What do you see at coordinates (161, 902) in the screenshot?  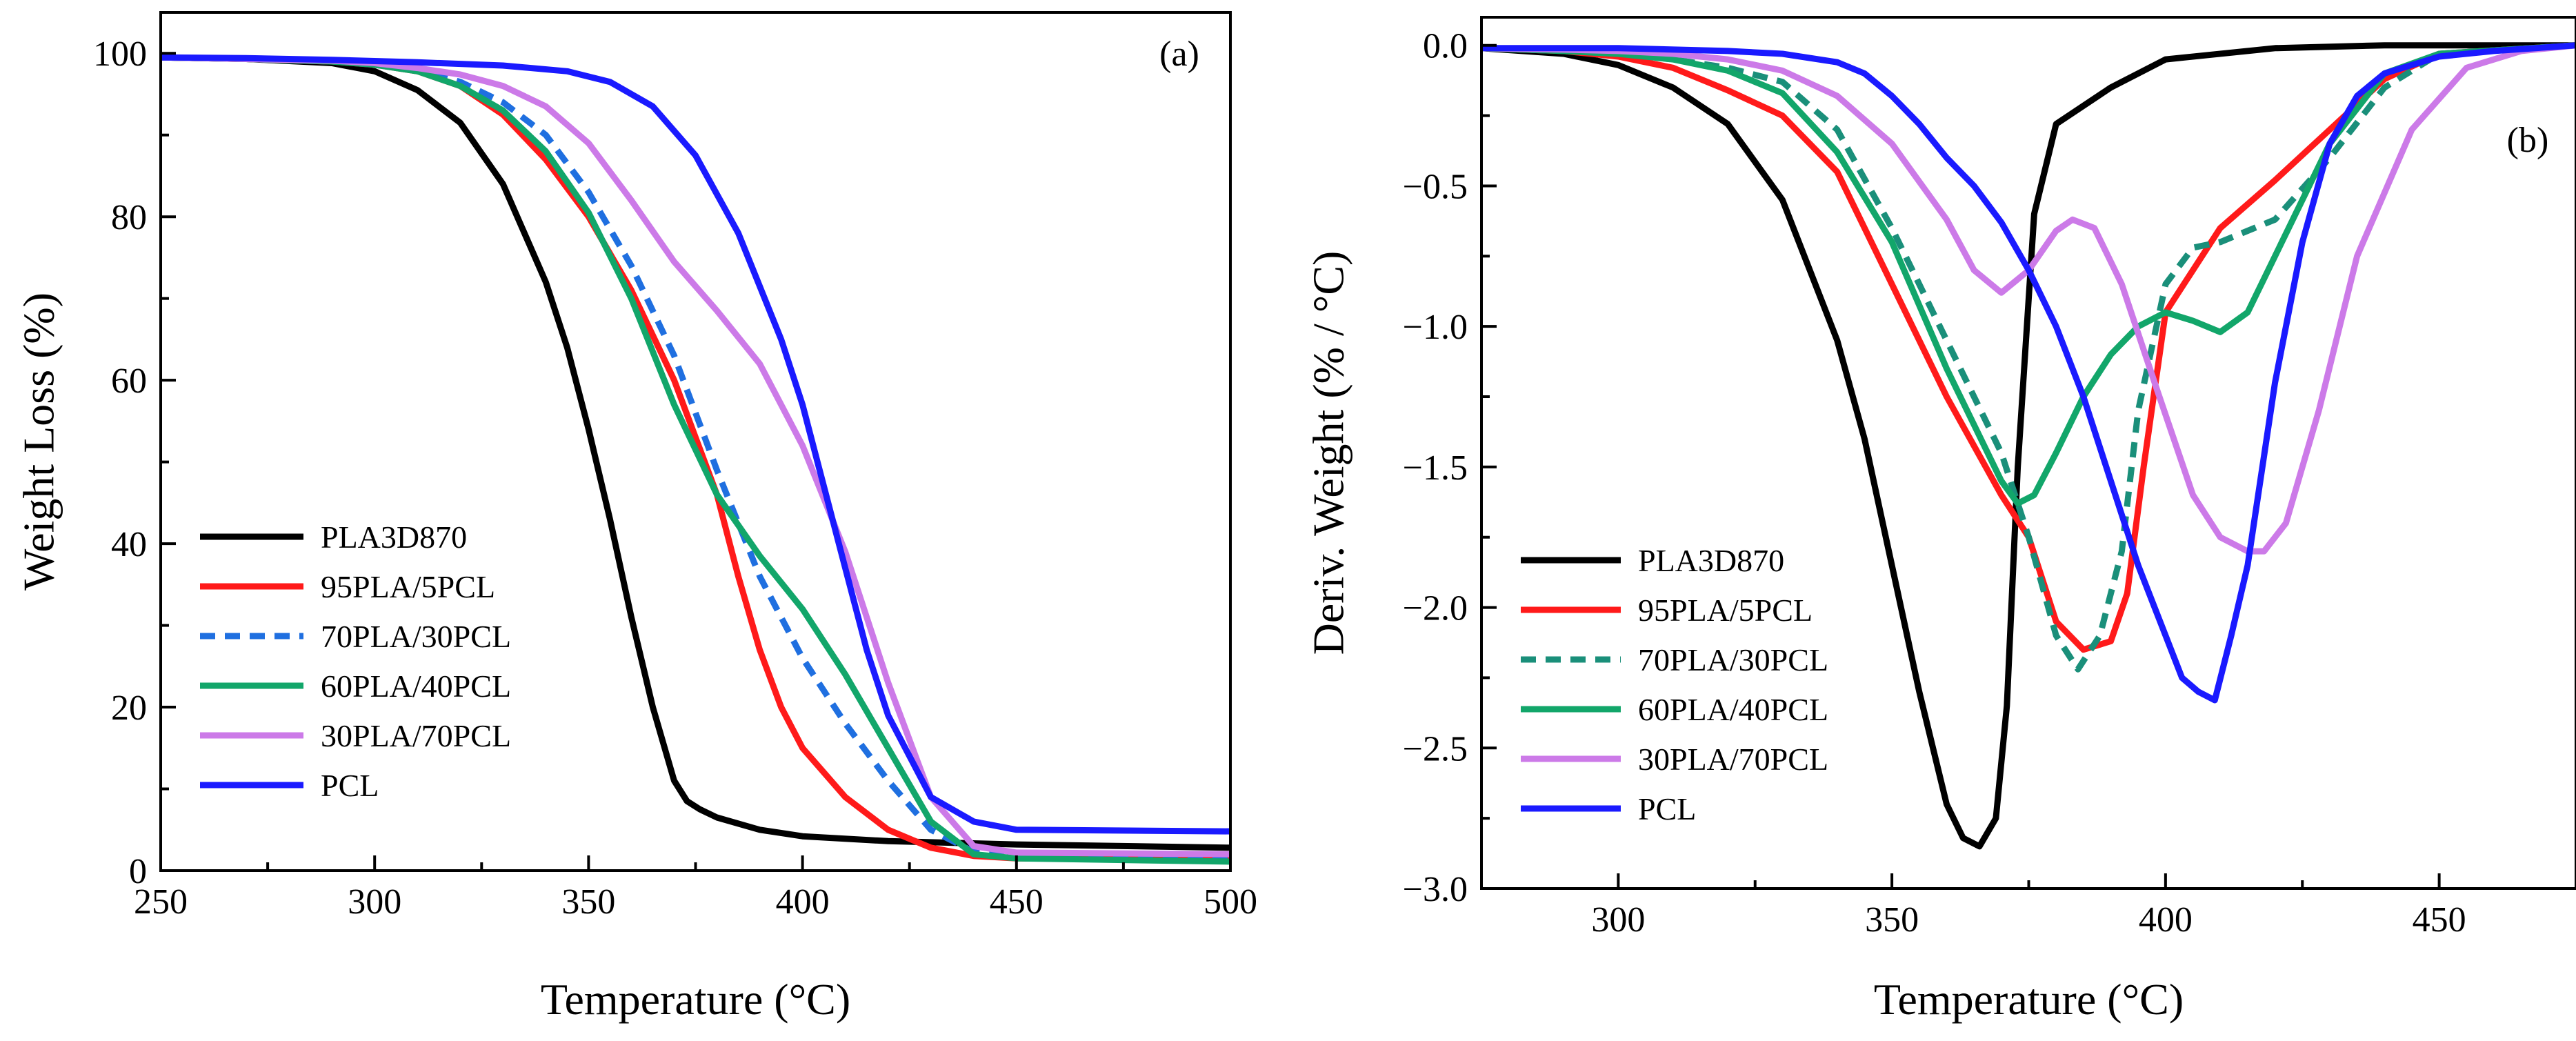 I see `x-tick-label-a: 250` at bounding box center [161, 902].